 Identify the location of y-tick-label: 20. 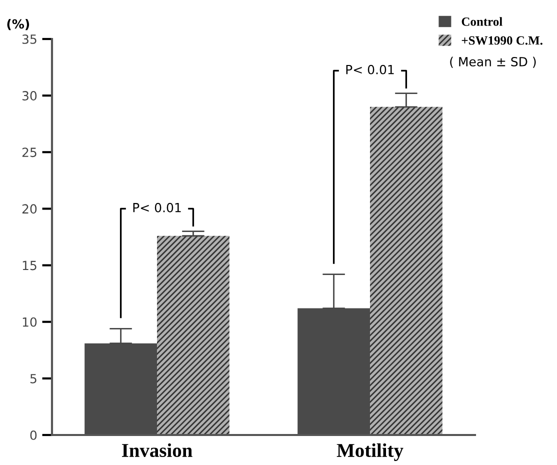
(29, 209).